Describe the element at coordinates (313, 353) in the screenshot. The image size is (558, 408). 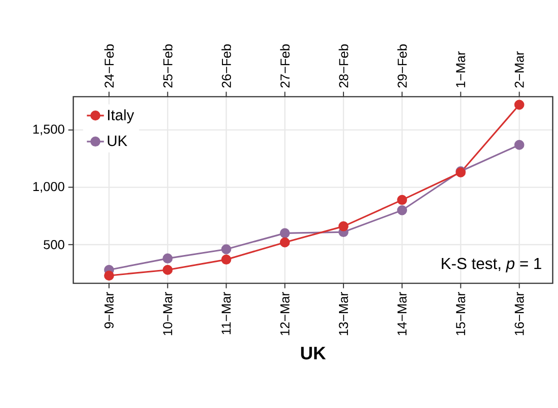
I see `x-axis-title: UK` at that location.